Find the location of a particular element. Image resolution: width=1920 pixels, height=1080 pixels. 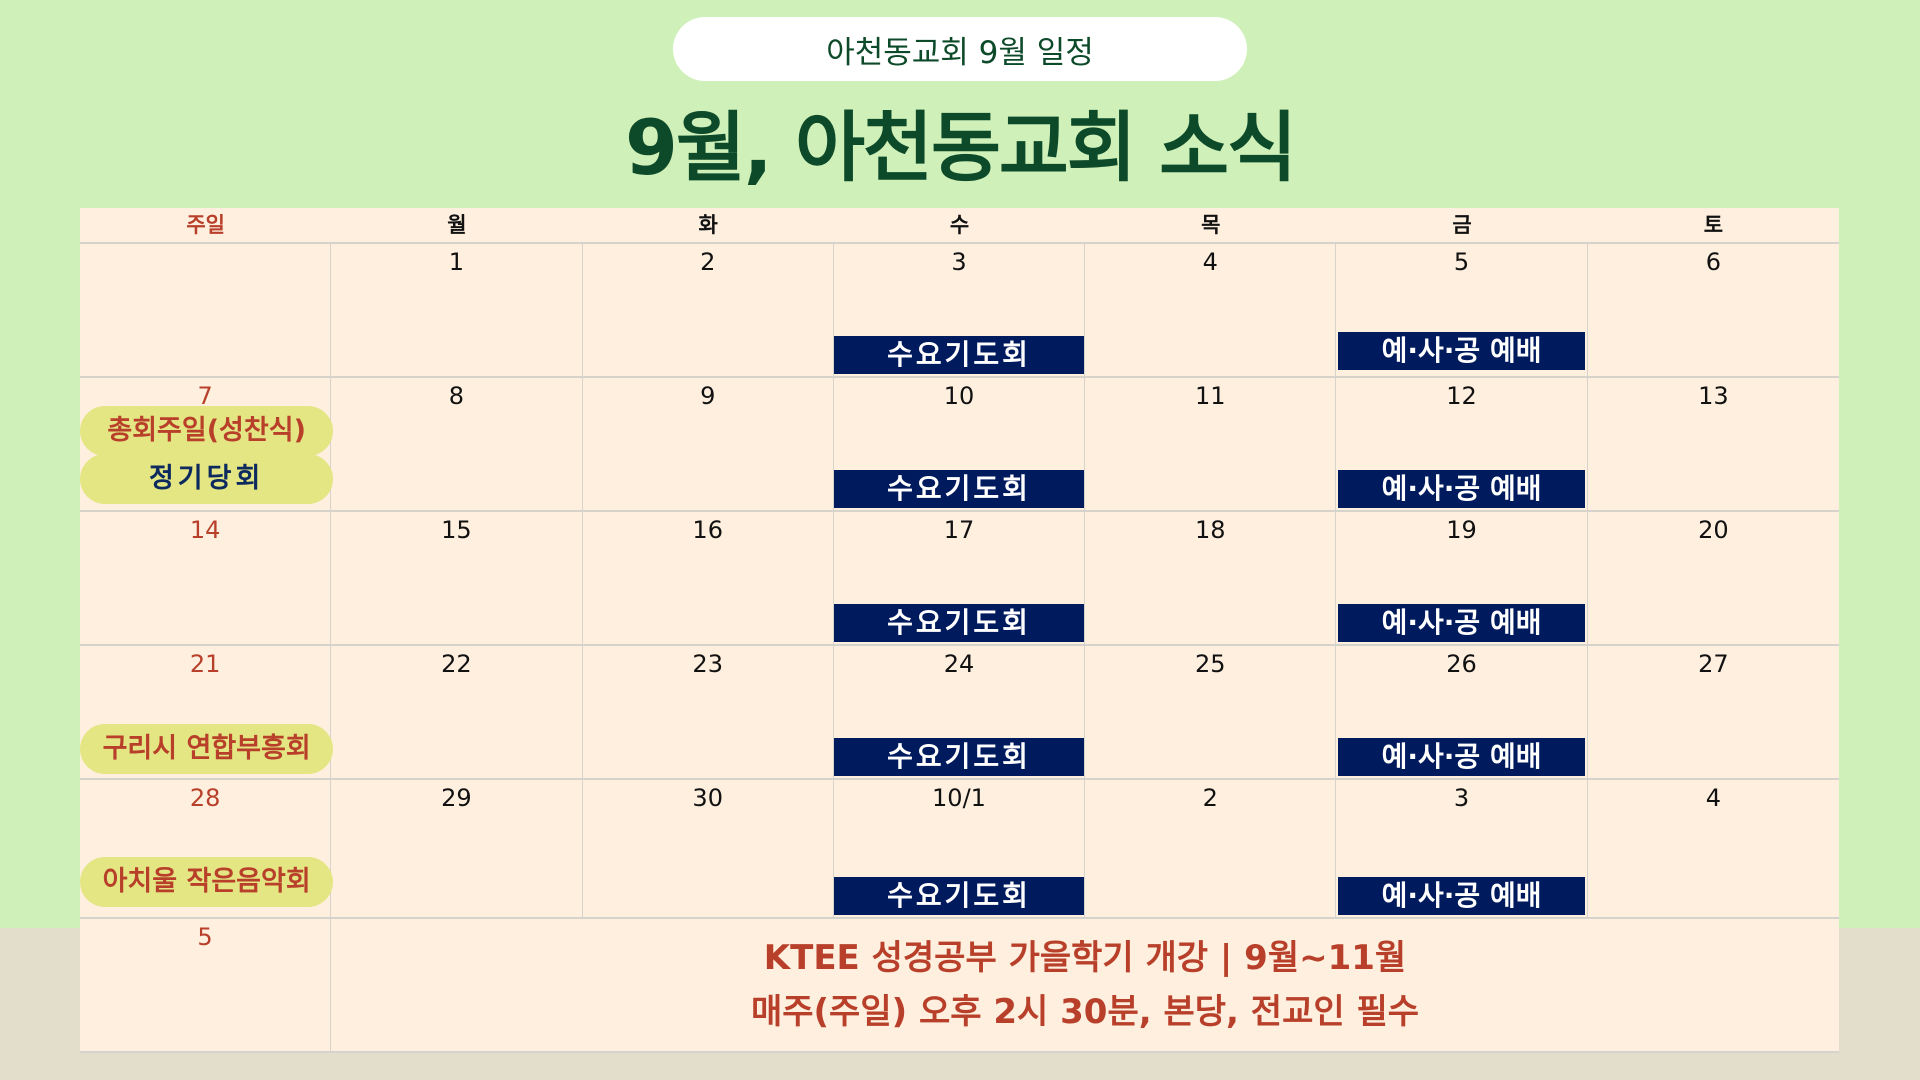

weekday-label: 주일 is located at coordinates (205, 225).